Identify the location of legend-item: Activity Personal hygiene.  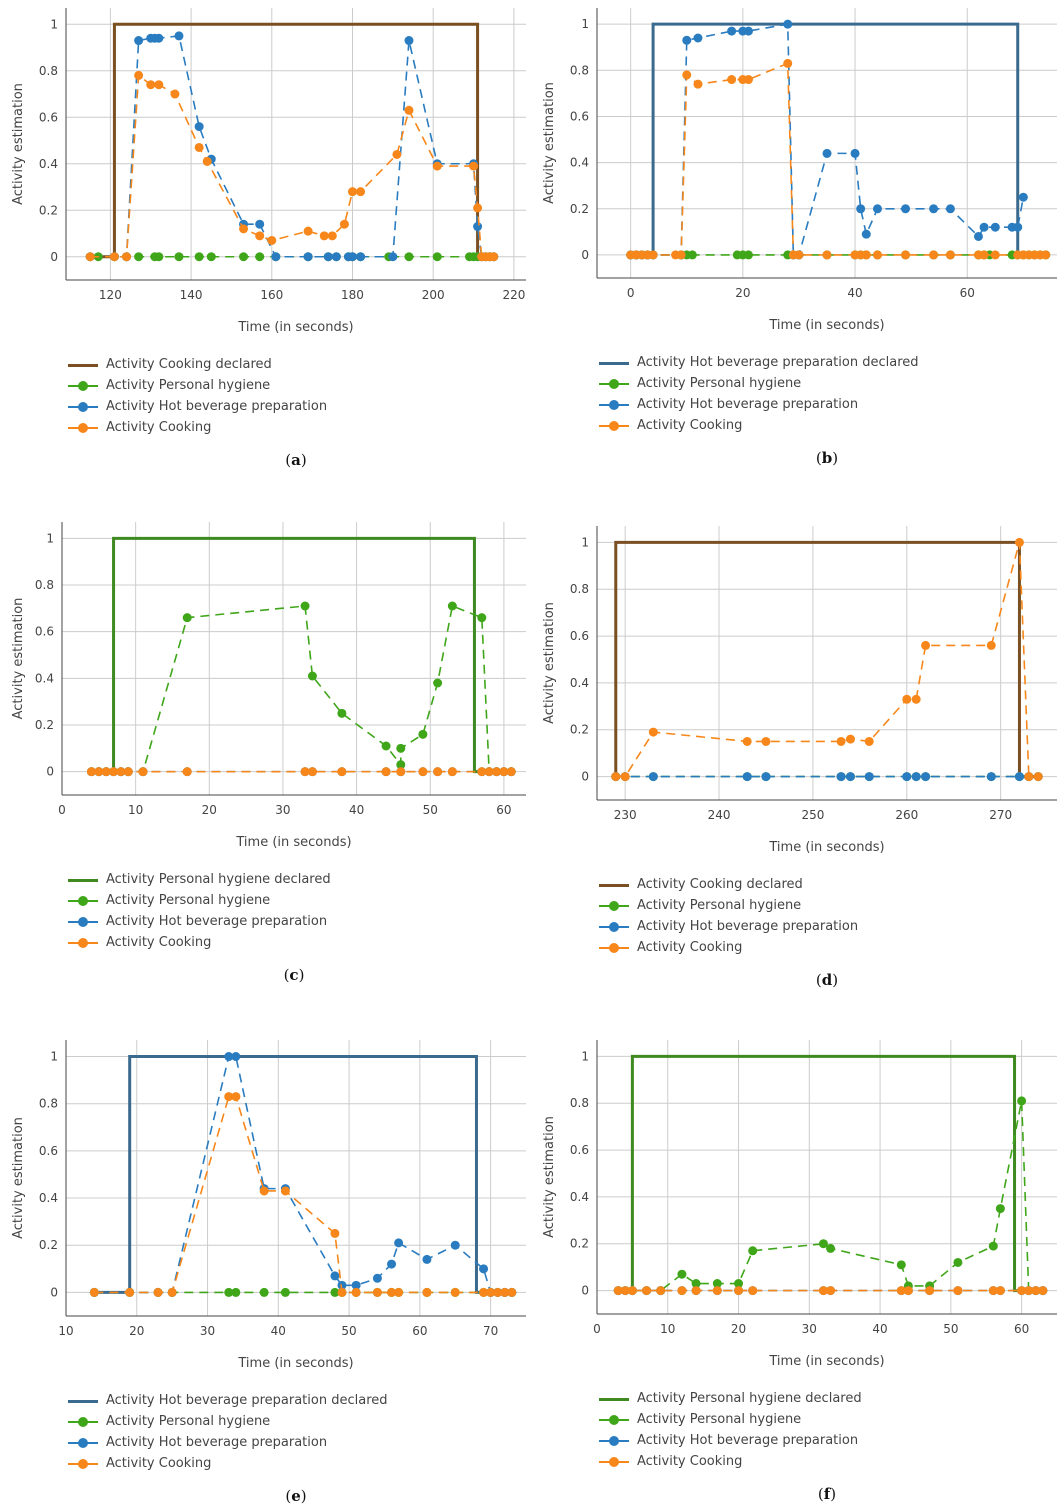
(730, 1419).